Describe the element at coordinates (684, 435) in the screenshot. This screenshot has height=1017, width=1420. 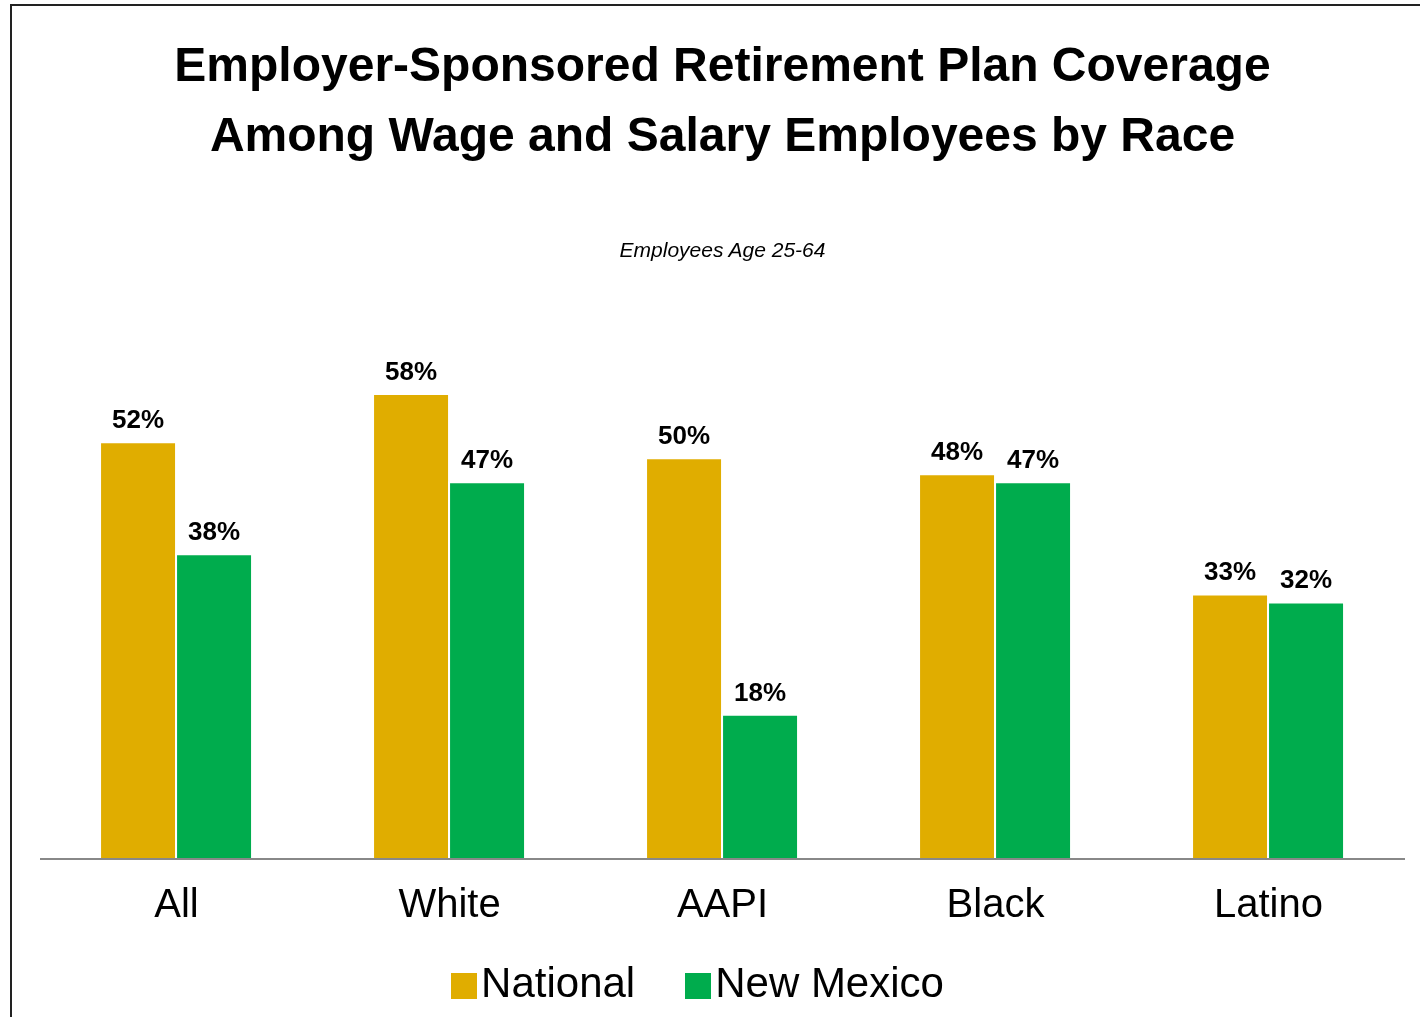
I see `data-label: 50%` at that location.